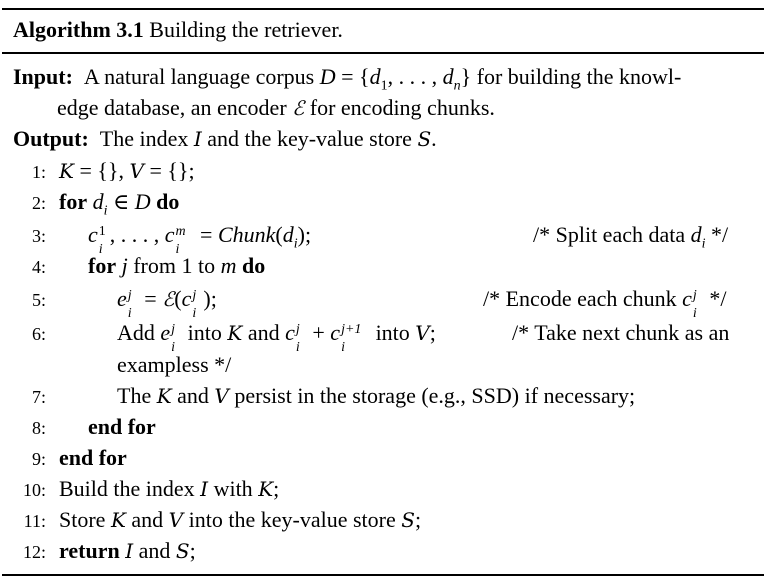 This screenshot has width=781, height=586. Describe the element at coordinates (136, 332) in the screenshot. I see `add-text: Add` at that location.